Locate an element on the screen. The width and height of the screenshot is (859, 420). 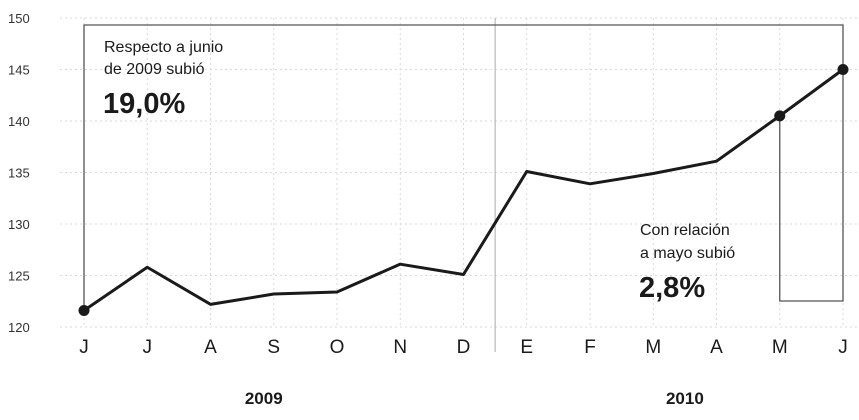
y-tick-label: 120 is located at coordinates (19, 327).